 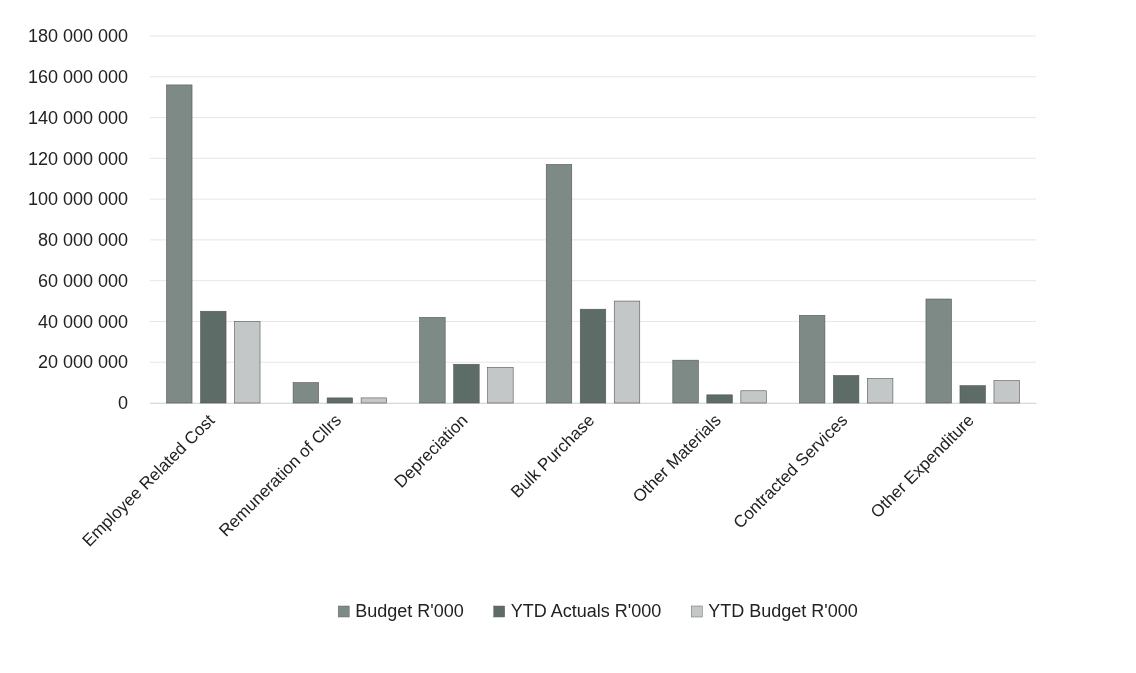 What do you see at coordinates (82, 321) in the screenshot?
I see `y-tick-label: 40 000 000` at bounding box center [82, 321].